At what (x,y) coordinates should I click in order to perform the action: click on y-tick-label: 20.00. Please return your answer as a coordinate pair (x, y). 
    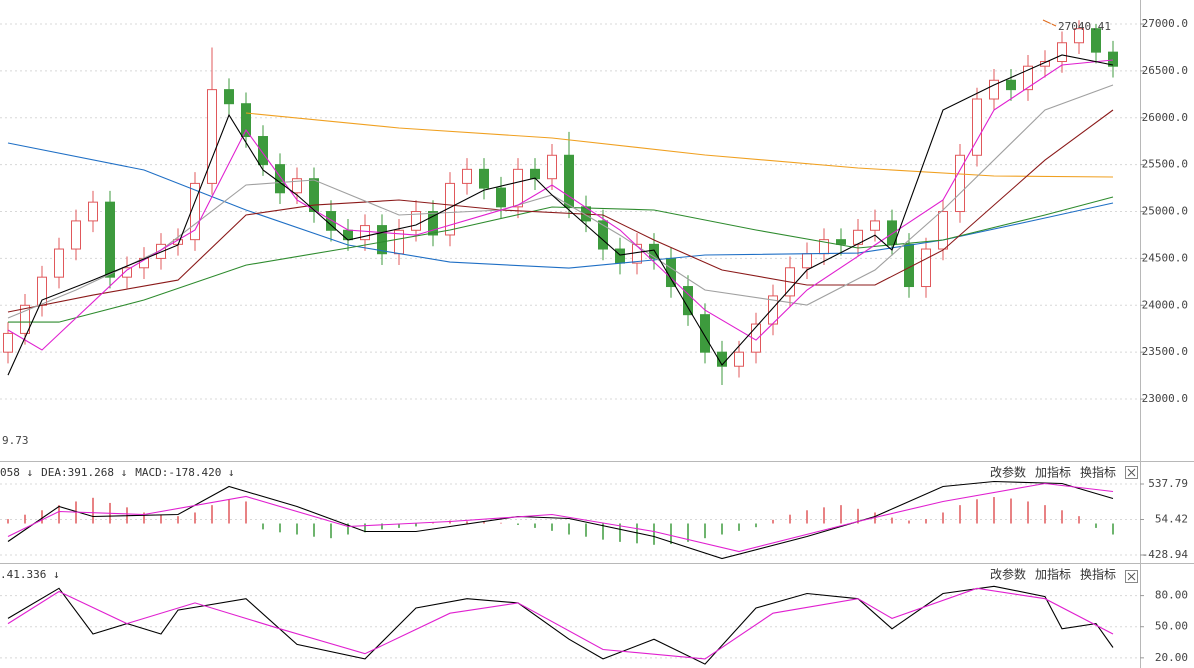
    Looking at the image, I should click on (1171, 657).